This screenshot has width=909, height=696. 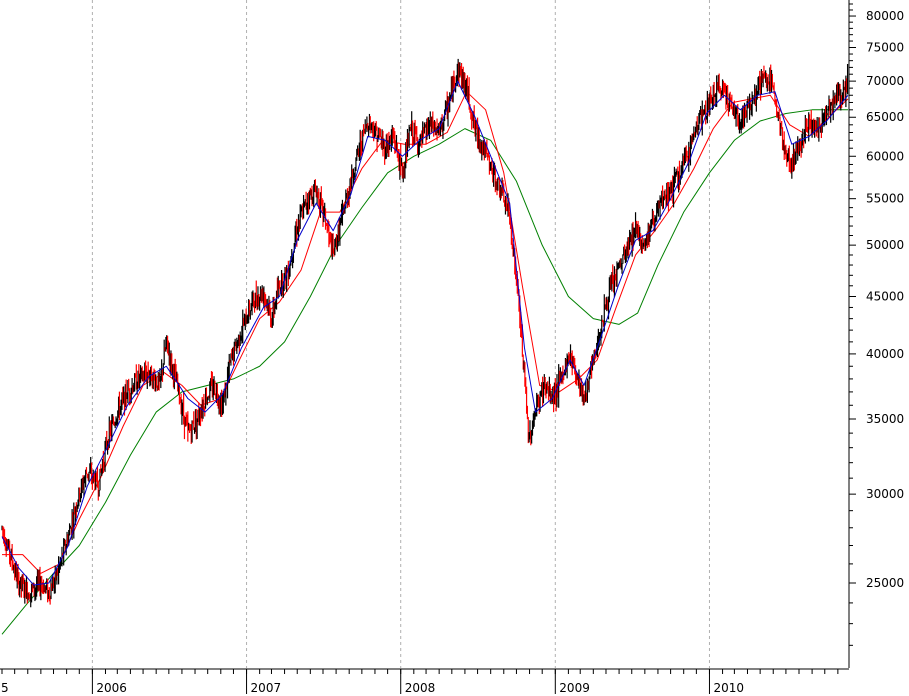 I want to click on y-tick-label: 45000, so click(x=885, y=297).